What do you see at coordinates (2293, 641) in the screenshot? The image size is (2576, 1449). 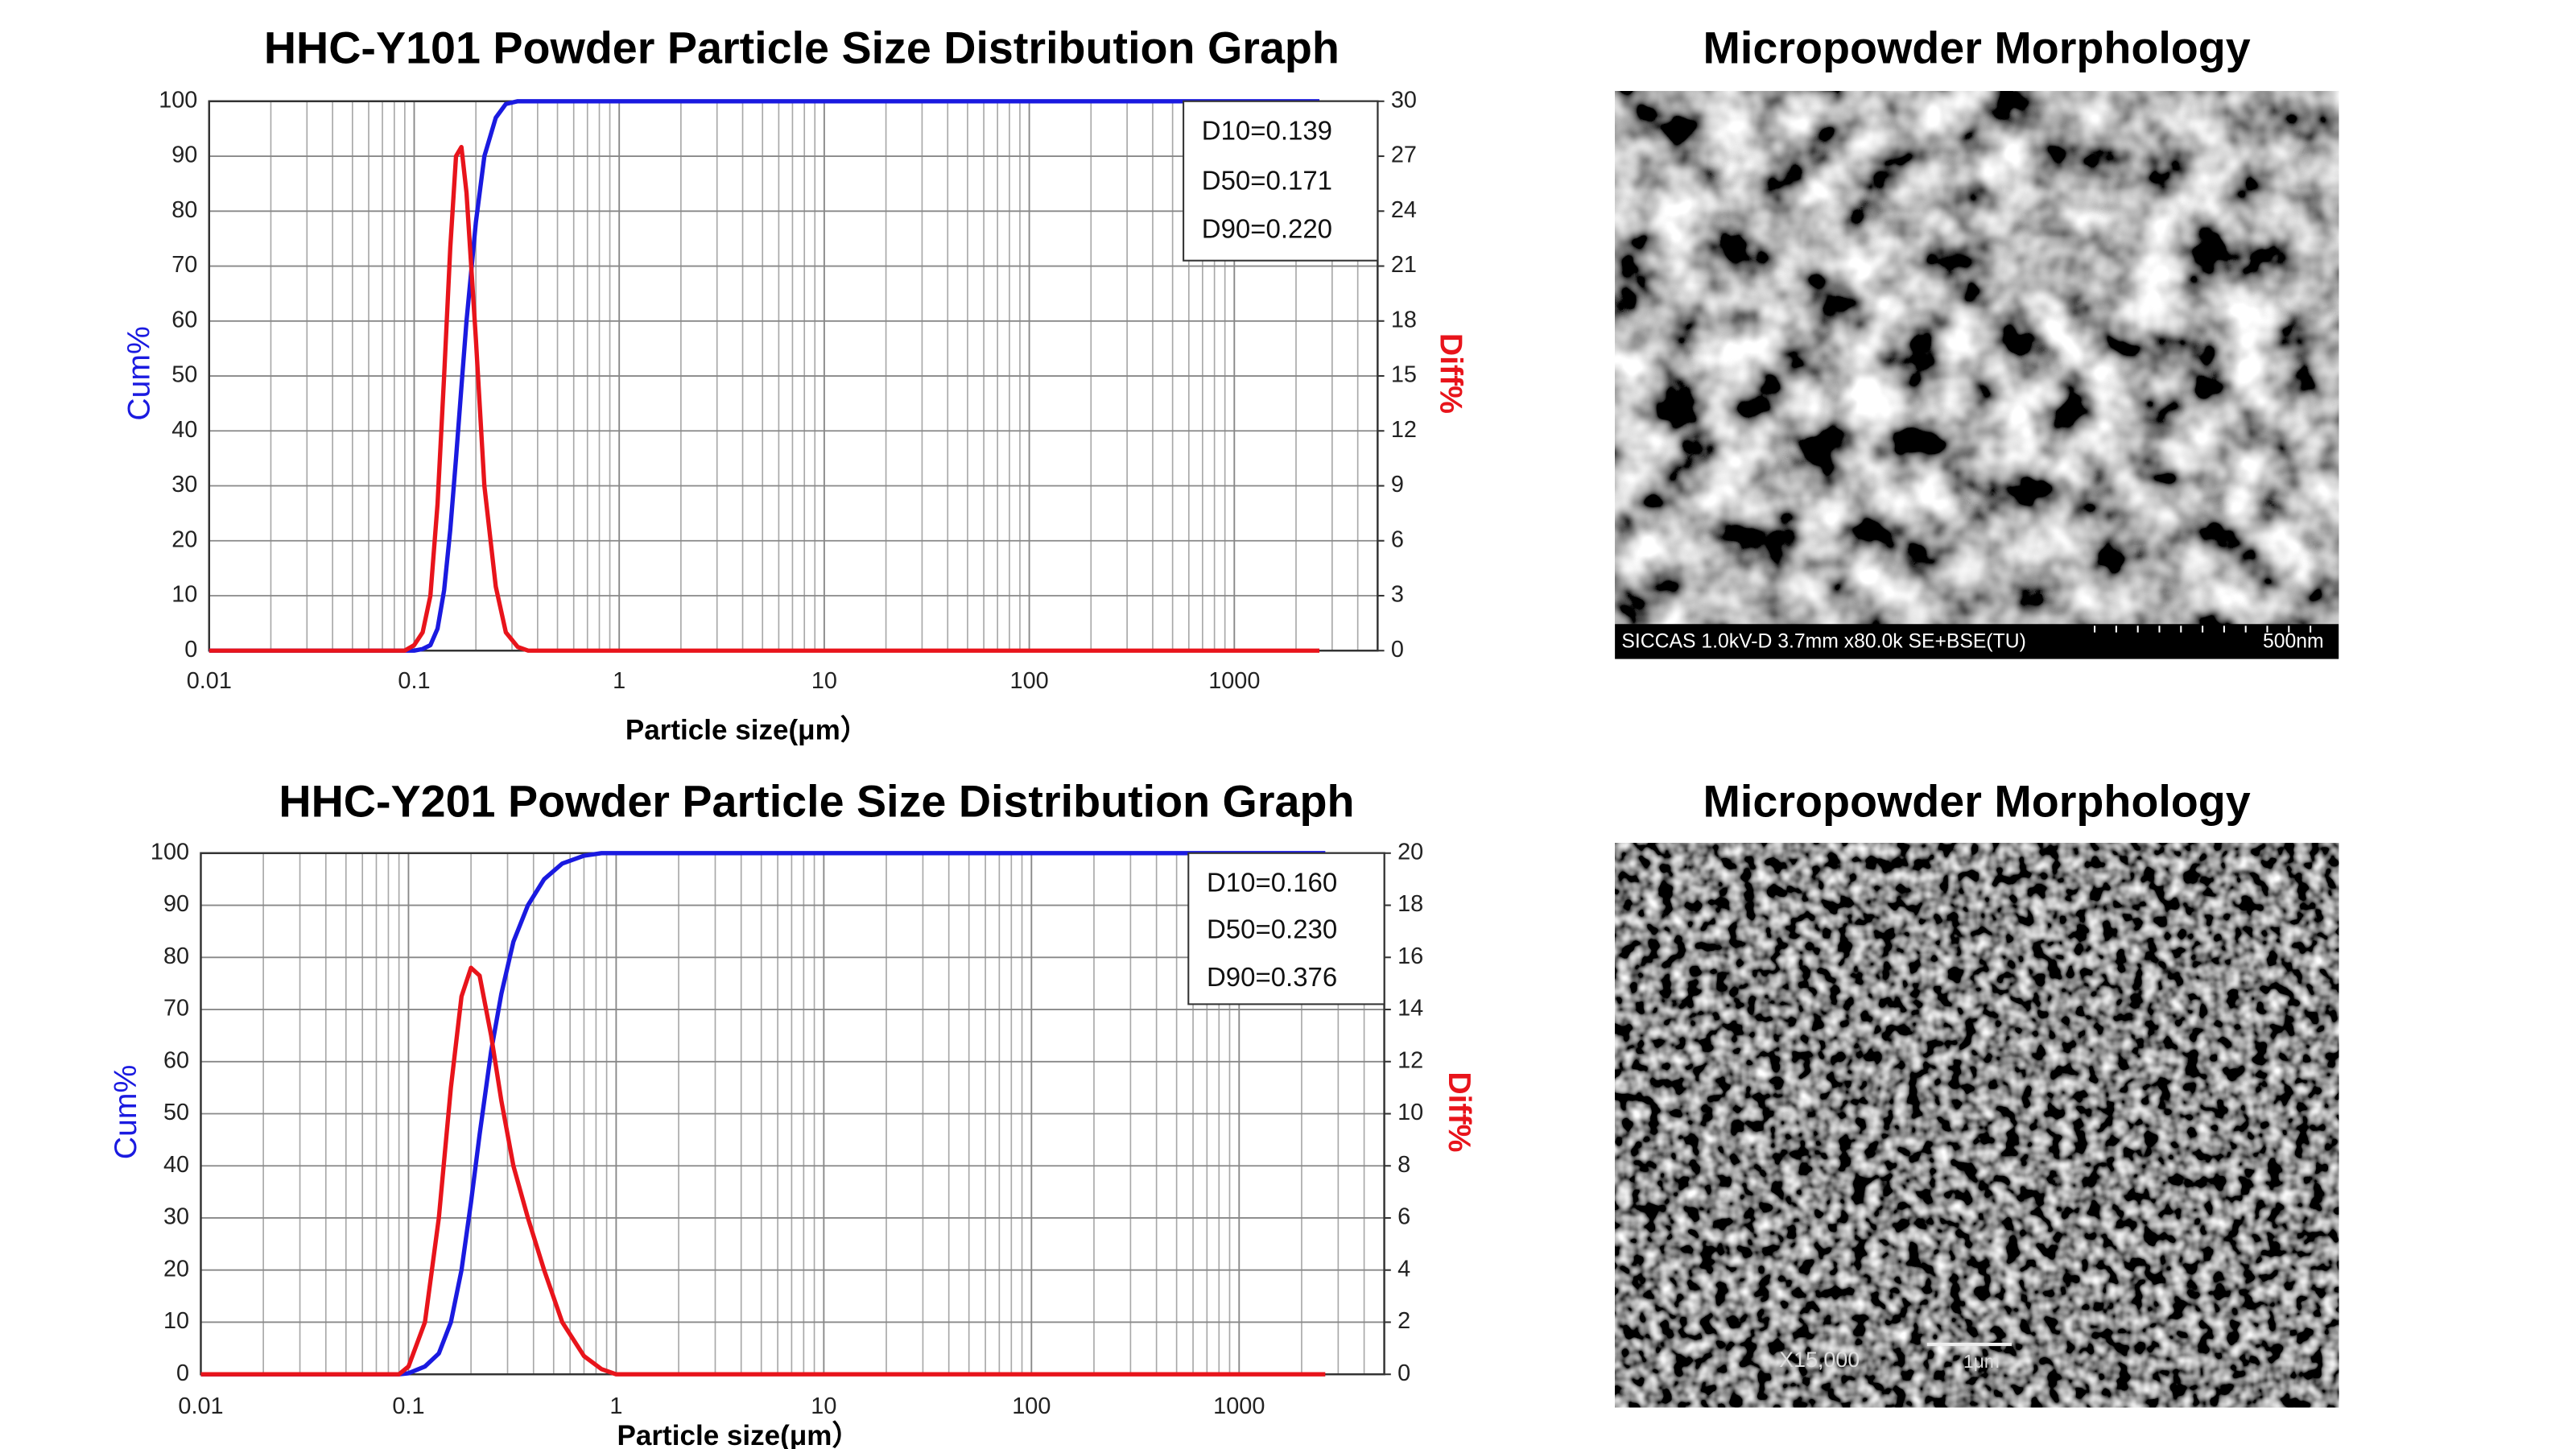 I see `image-scale: 500nm` at bounding box center [2293, 641].